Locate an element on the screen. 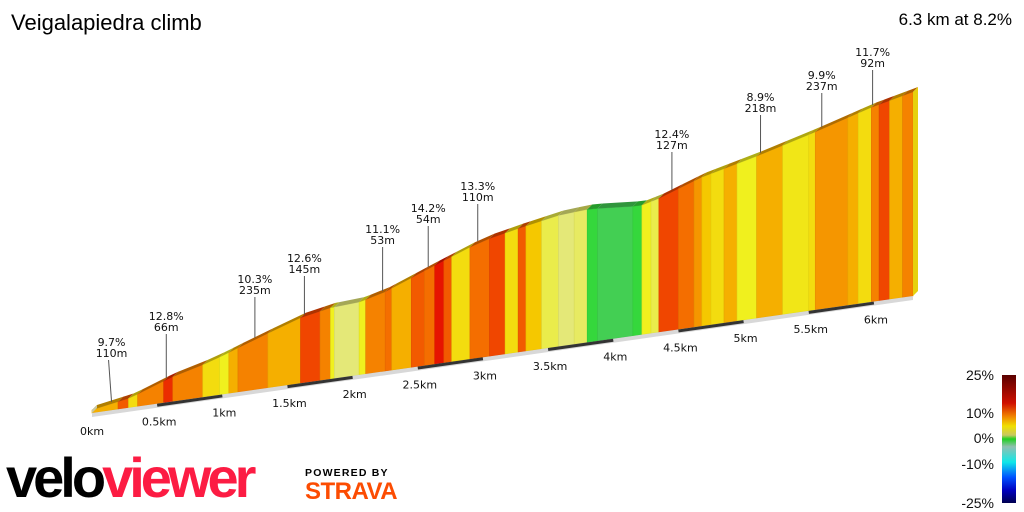 The image size is (1024, 512). legend-label: 0% is located at coordinates (984, 438).